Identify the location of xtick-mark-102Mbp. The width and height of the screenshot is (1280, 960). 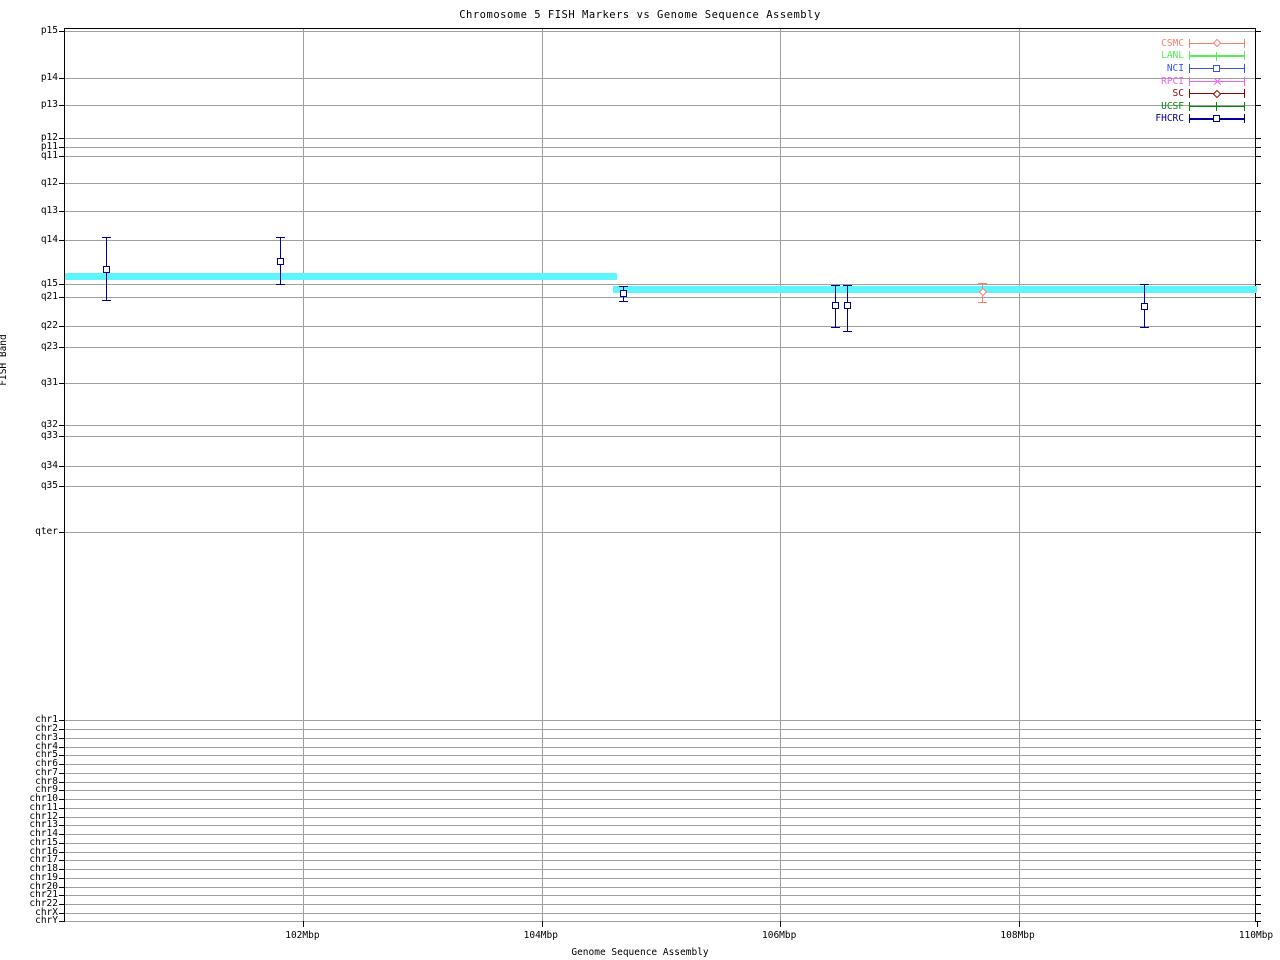
(304, 924).